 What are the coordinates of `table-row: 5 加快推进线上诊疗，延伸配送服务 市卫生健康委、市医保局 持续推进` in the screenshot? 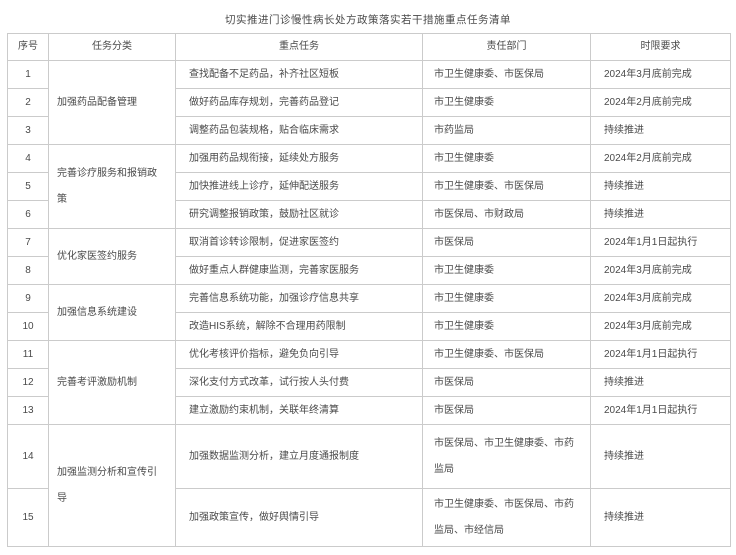 It's located at (369, 186).